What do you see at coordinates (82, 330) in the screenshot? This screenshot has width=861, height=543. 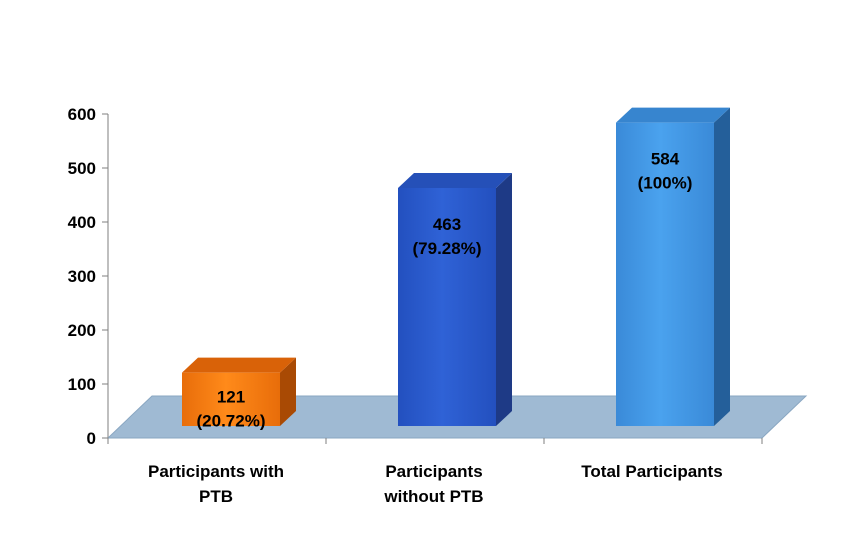 I see `y-tick-label: 200` at bounding box center [82, 330].